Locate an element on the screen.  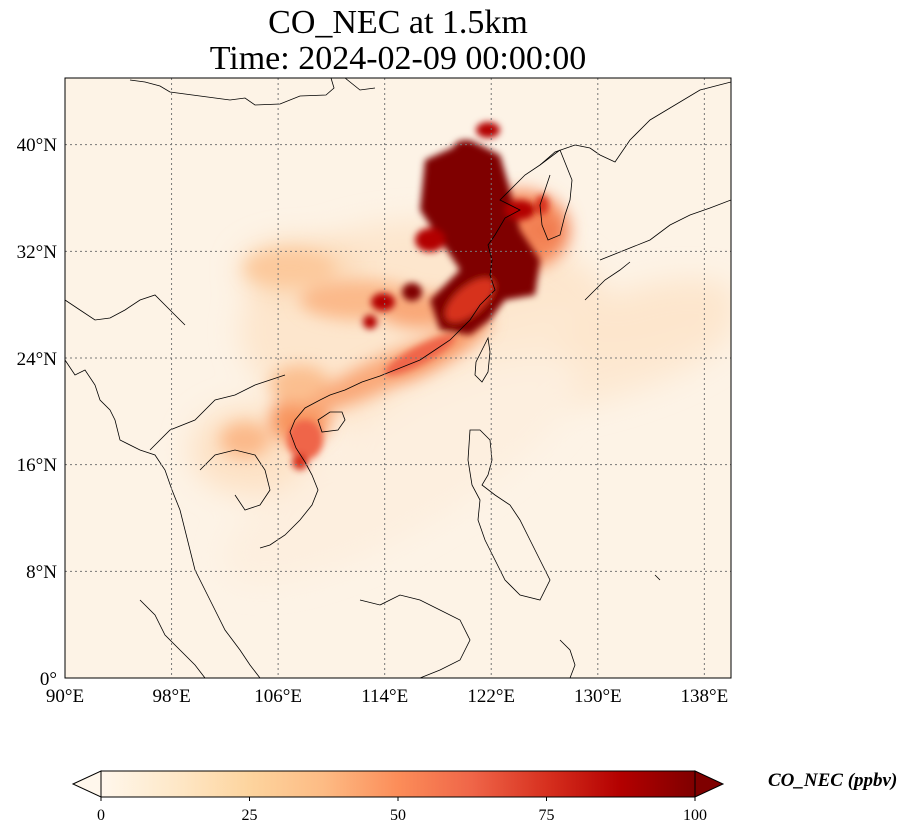
sumatra is located at coordinates (172, 638).